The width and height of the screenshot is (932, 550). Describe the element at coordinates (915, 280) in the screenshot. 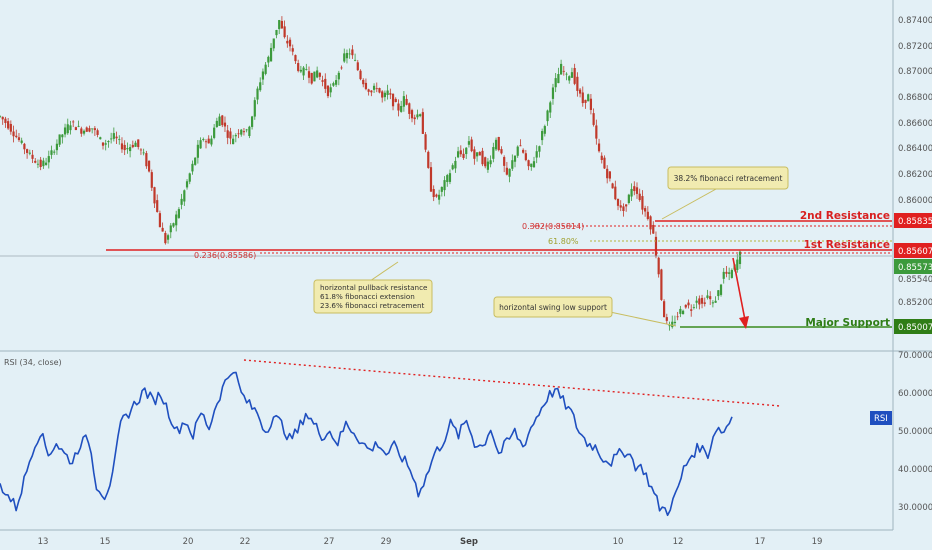

I see `price-tick: 0.85540` at that location.